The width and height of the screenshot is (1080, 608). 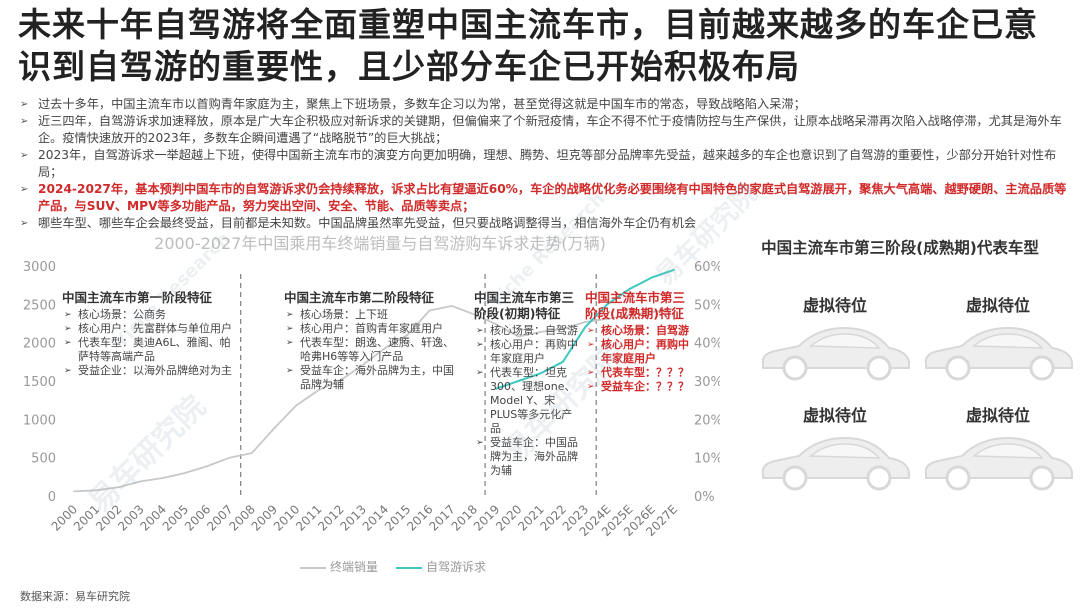 I want to click on legend-item-sales: 终端销量, so click(x=339, y=566).